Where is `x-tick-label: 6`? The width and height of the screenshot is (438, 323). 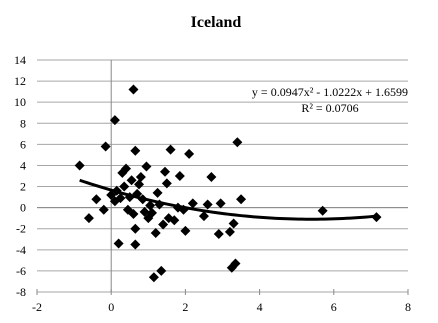 x-tick-label: 6 is located at coordinates (334, 307).